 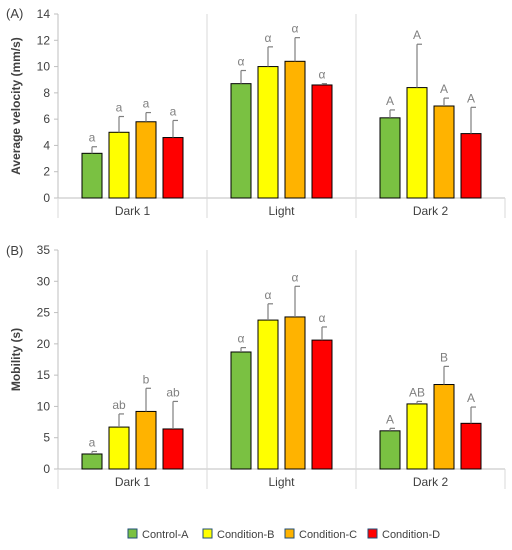 I want to click on y-tick-label: 4, so click(x=46, y=145).